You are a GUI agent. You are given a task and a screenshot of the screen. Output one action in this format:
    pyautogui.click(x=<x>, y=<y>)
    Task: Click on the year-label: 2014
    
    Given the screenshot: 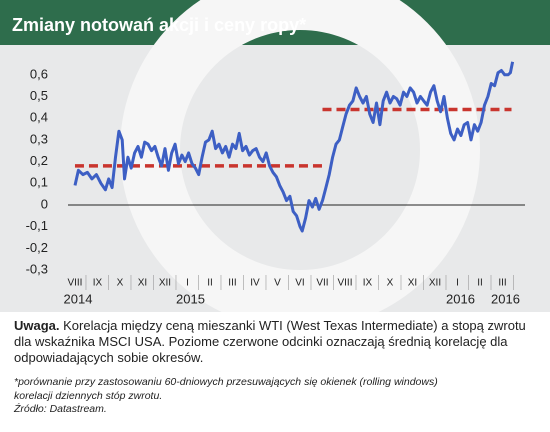 What is the action you would take?
    pyautogui.click(x=78, y=298)
    